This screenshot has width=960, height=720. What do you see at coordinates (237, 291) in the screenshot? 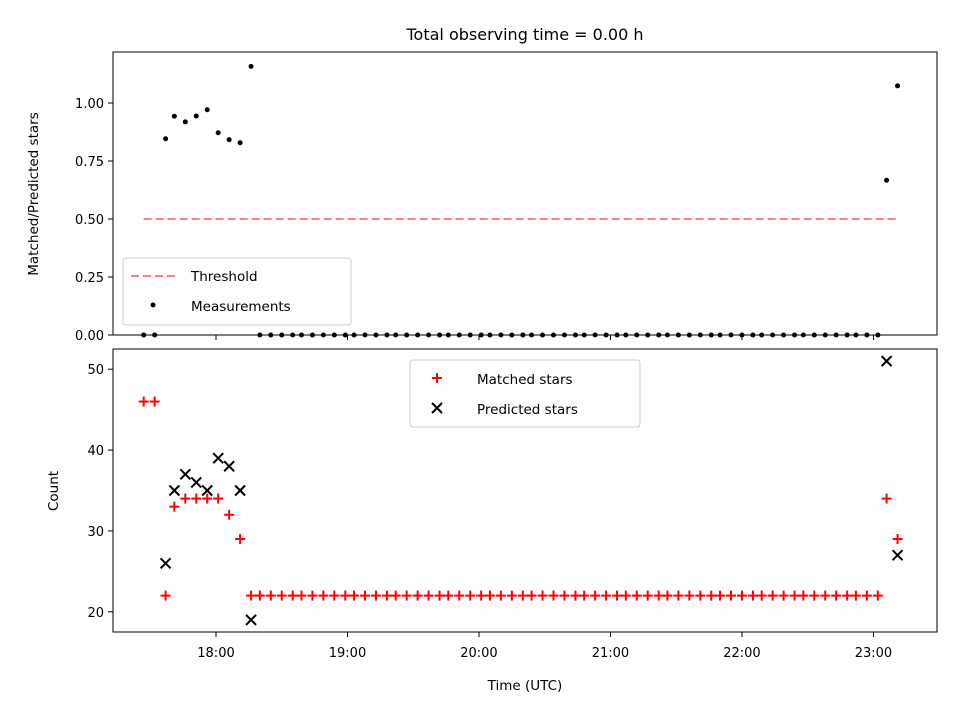
I see `top-legend: Threshold Measurements` at bounding box center [237, 291].